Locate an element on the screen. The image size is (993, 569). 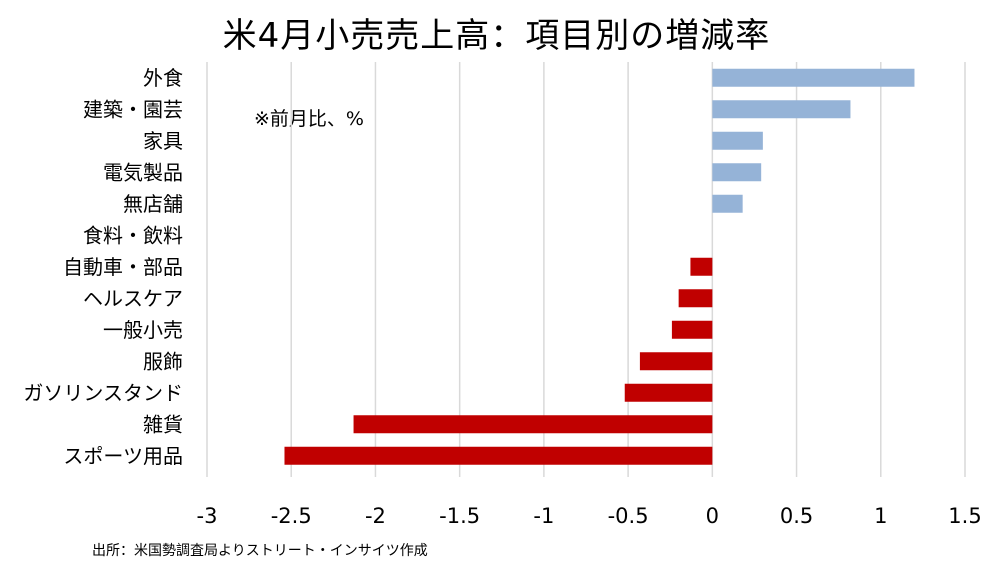
category-label: 無店舗 is located at coordinates (153, 204).